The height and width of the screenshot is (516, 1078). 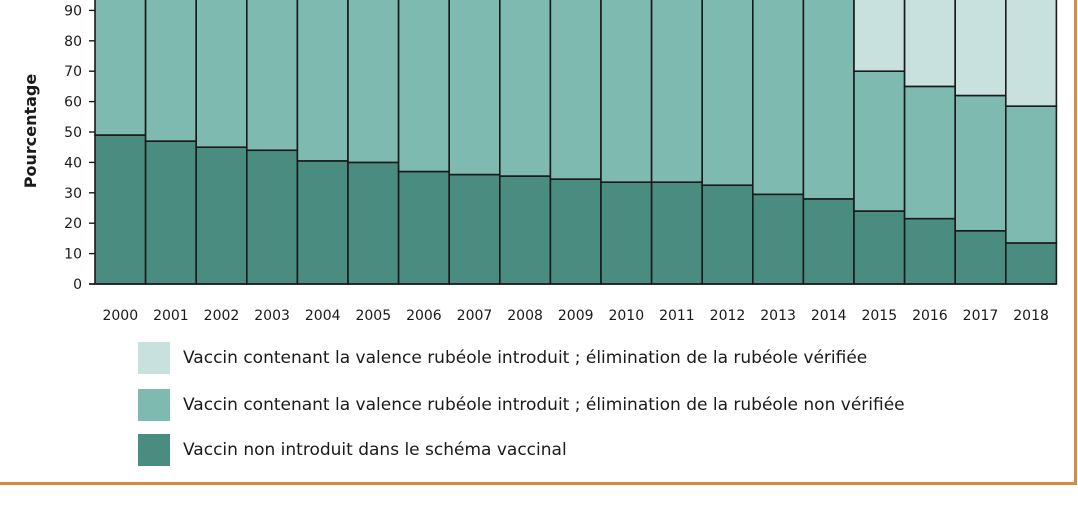 What do you see at coordinates (1031, 53) in the screenshot?
I see `bar-segment-2018-s2` at bounding box center [1031, 53].